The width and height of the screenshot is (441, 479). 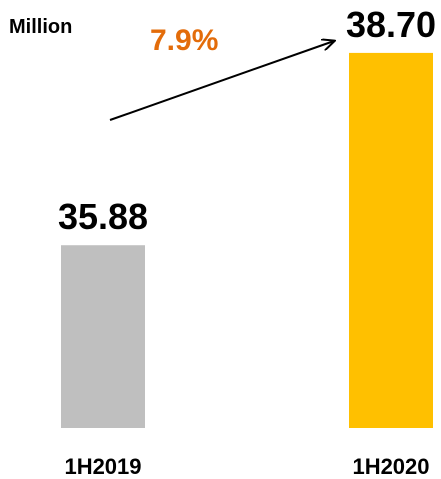 What do you see at coordinates (102, 466) in the screenshot?
I see `category-label-1h2019: 1H2019` at bounding box center [102, 466].